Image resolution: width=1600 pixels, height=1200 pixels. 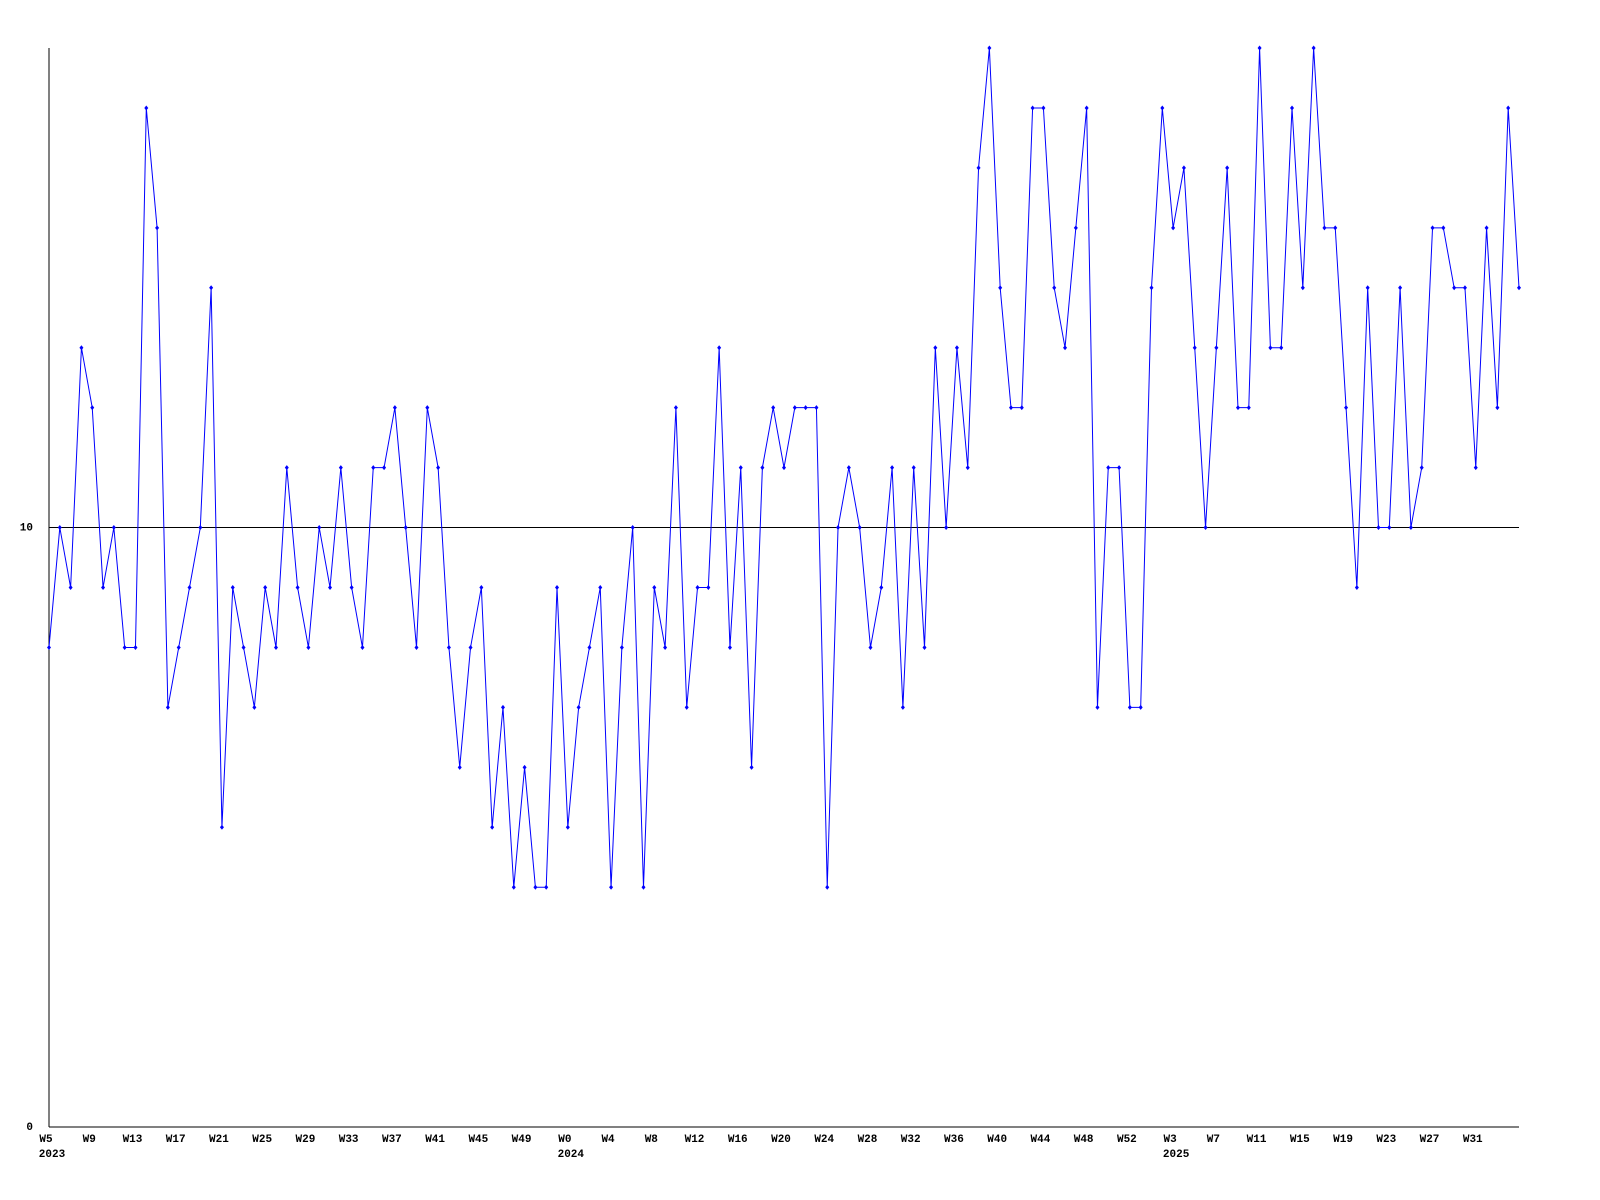 What do you see at coordinates (1176, 1155) in the screenshot?
I see `x-year-label: 2025` at bounding box center [1176, 1155].